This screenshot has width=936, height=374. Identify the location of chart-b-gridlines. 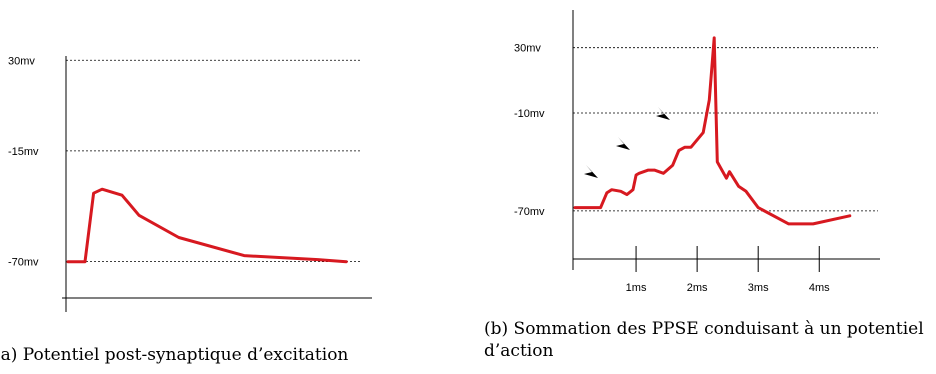
(725, 129).